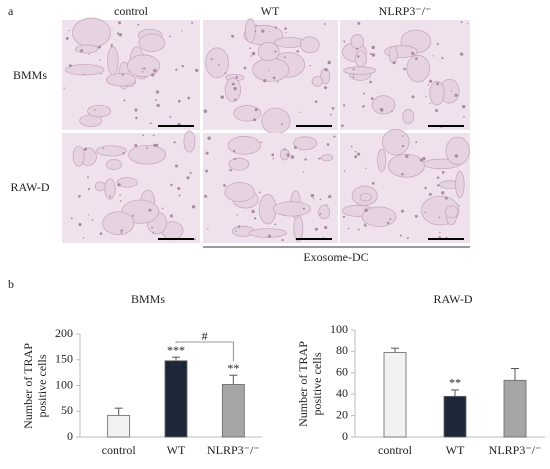 This screenshot has height=469, width=550. What do you see at coordinates (11, 11) in the screenshot?
I see `panel-label: a` at bounding box center [11, 11].